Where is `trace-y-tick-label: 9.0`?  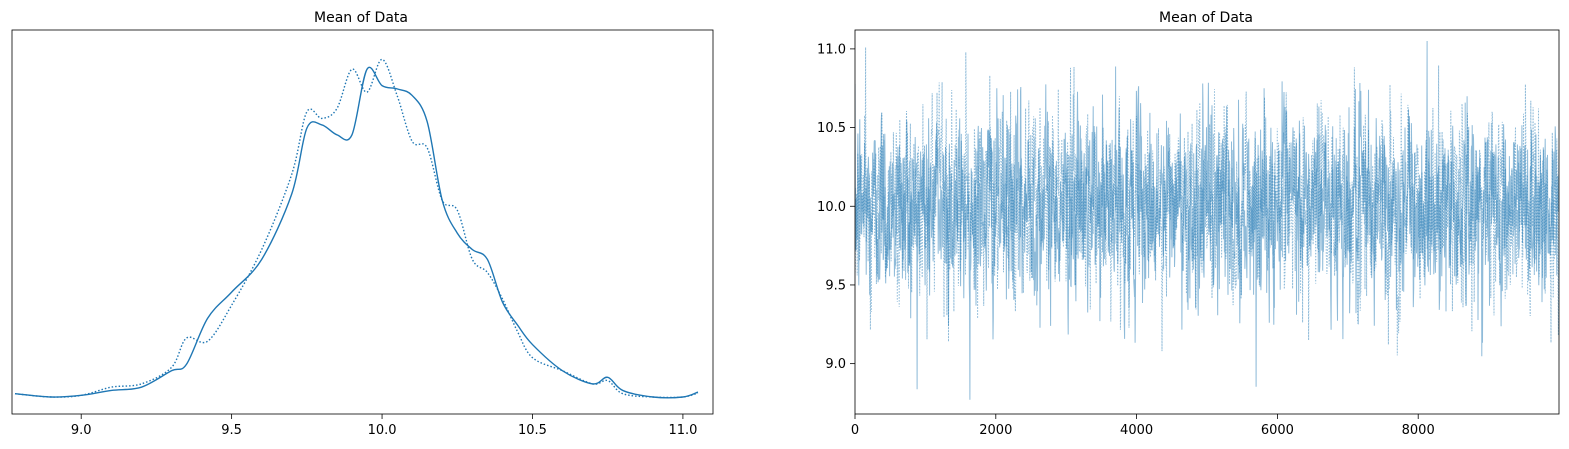
trace-y-tick-label: 9.0 is located at coordinates (835, 364).